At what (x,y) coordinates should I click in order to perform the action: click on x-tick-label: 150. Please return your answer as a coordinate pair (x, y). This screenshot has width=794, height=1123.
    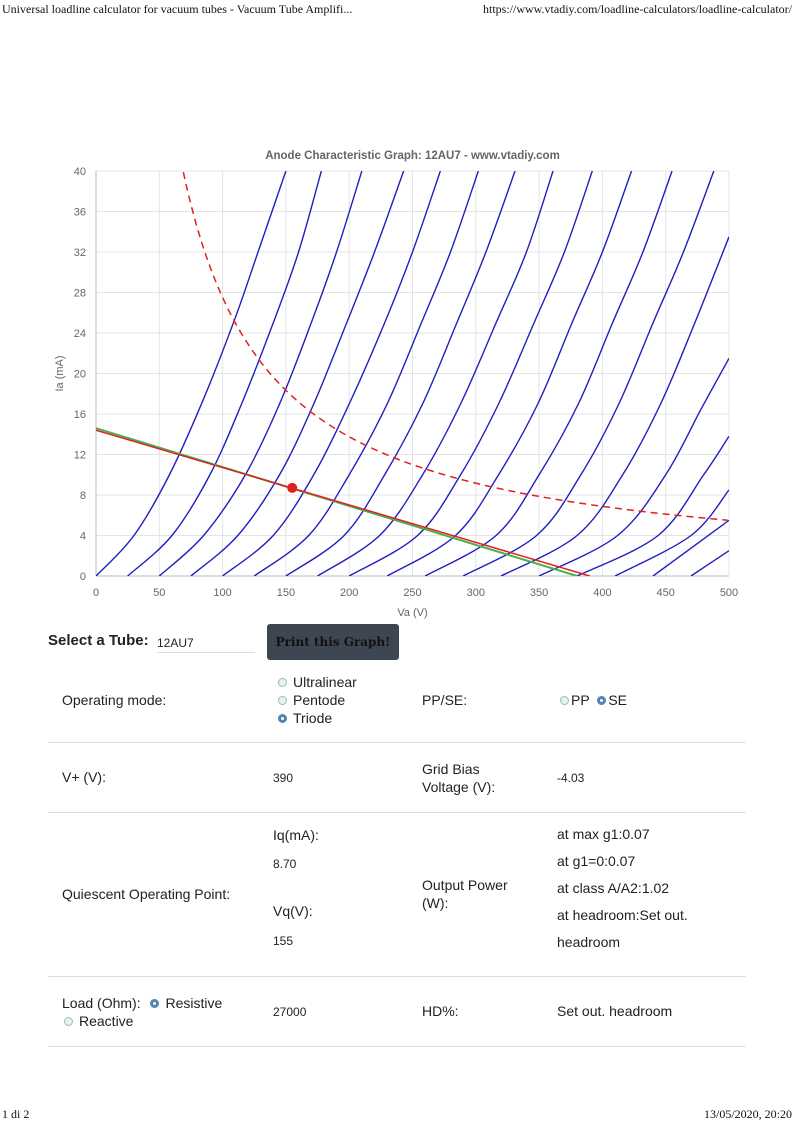
    Looking at the image, I should click on (286, 593).